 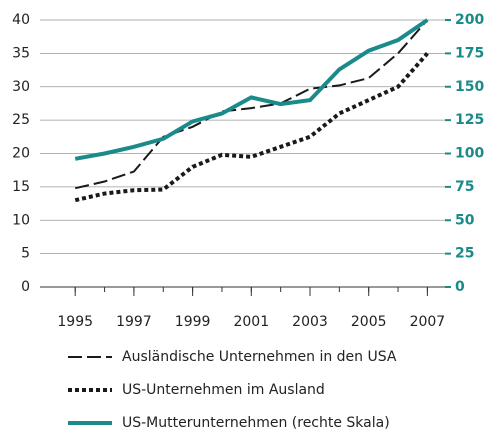 I want to click on y-tick-label: 30, so click(x=21, y=87).